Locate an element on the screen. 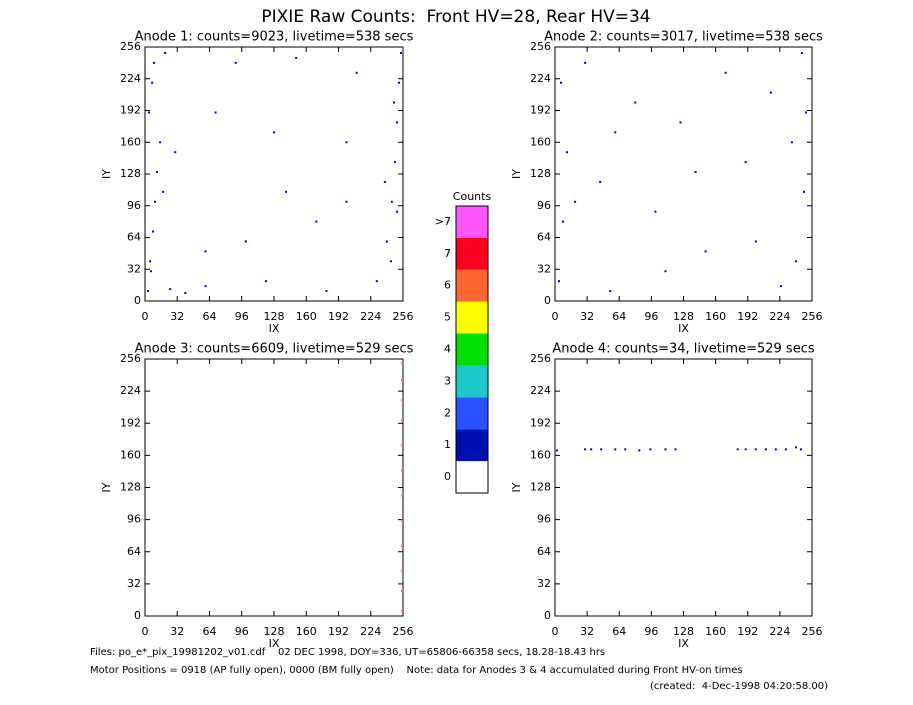 Image resolution: width=913 pixels, height=705 pixels. colorbar-label: 7 is located at coordinates (447, 253).